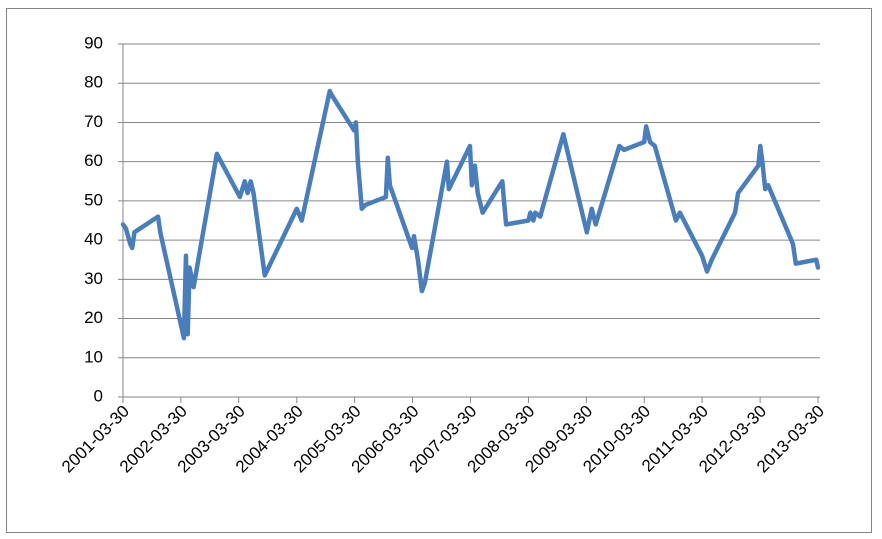 The image size is (882, 539). What do you see at coordinates (93, 82) in the screenshot?
I see `y-tick-label: 80` at bounding box center [93, 82].